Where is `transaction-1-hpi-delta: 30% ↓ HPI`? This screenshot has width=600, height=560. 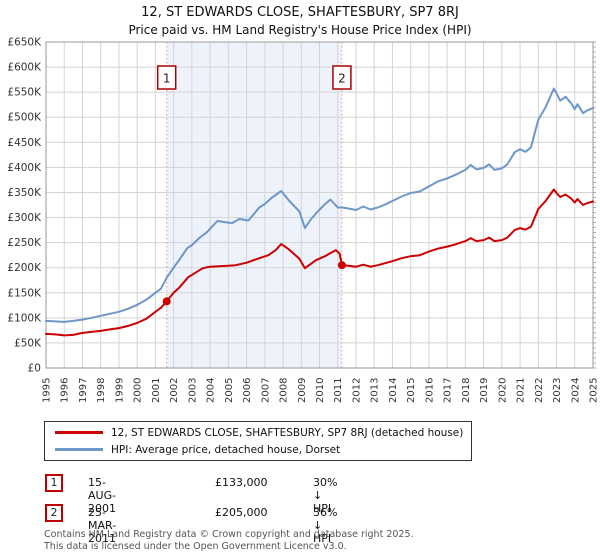 transaction-1-hpi-delta: 30% ↓ HPI is located at coordinates (325, 495).